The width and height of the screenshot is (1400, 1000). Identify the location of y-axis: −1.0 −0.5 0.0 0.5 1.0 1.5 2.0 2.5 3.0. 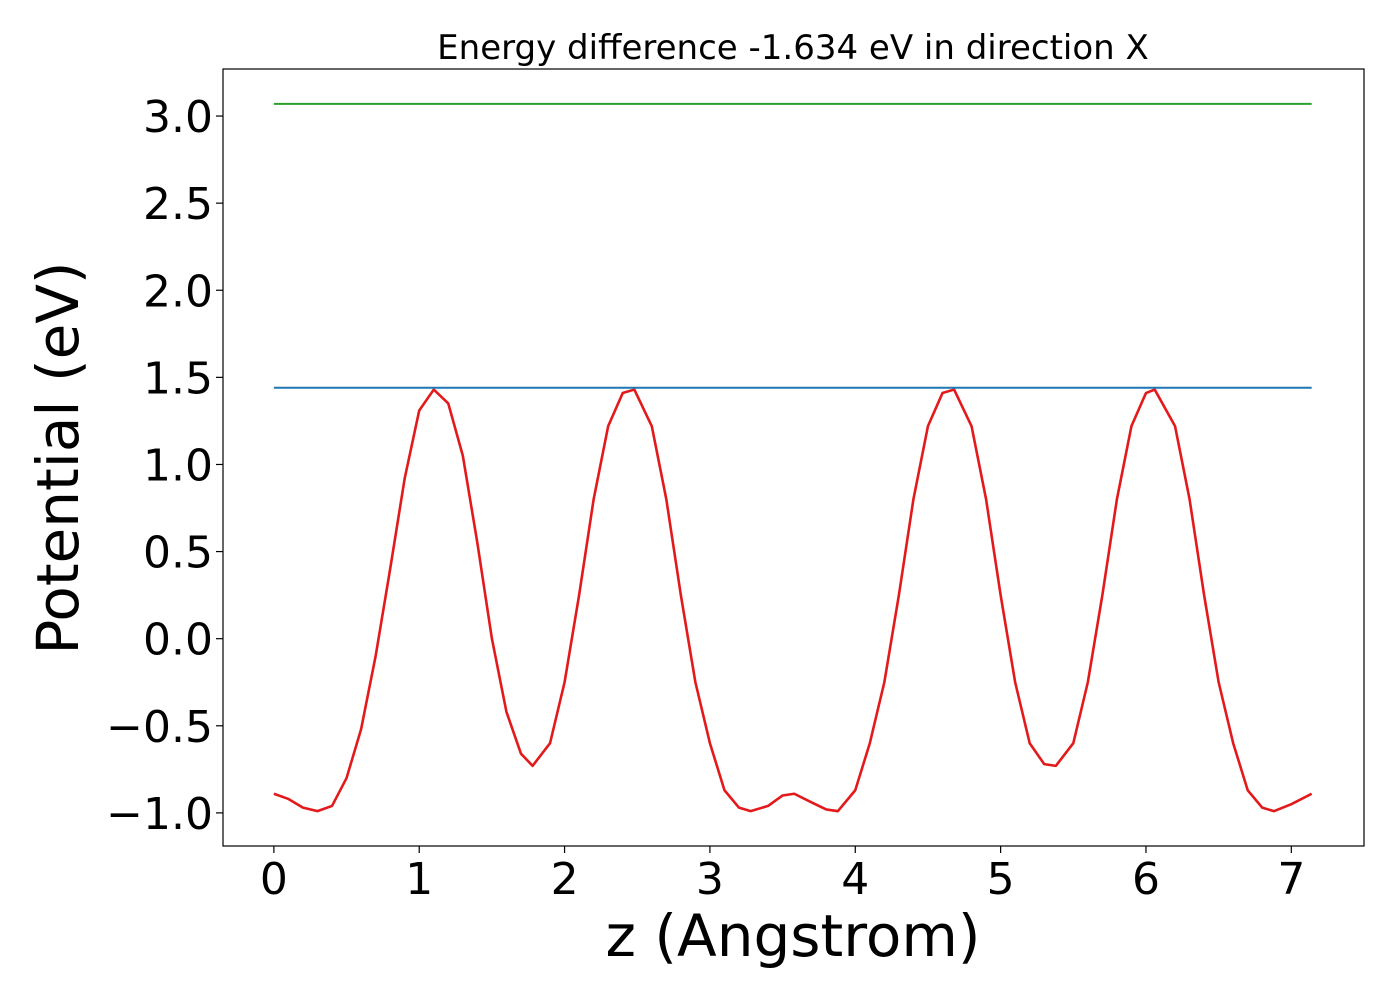
(164, 466).